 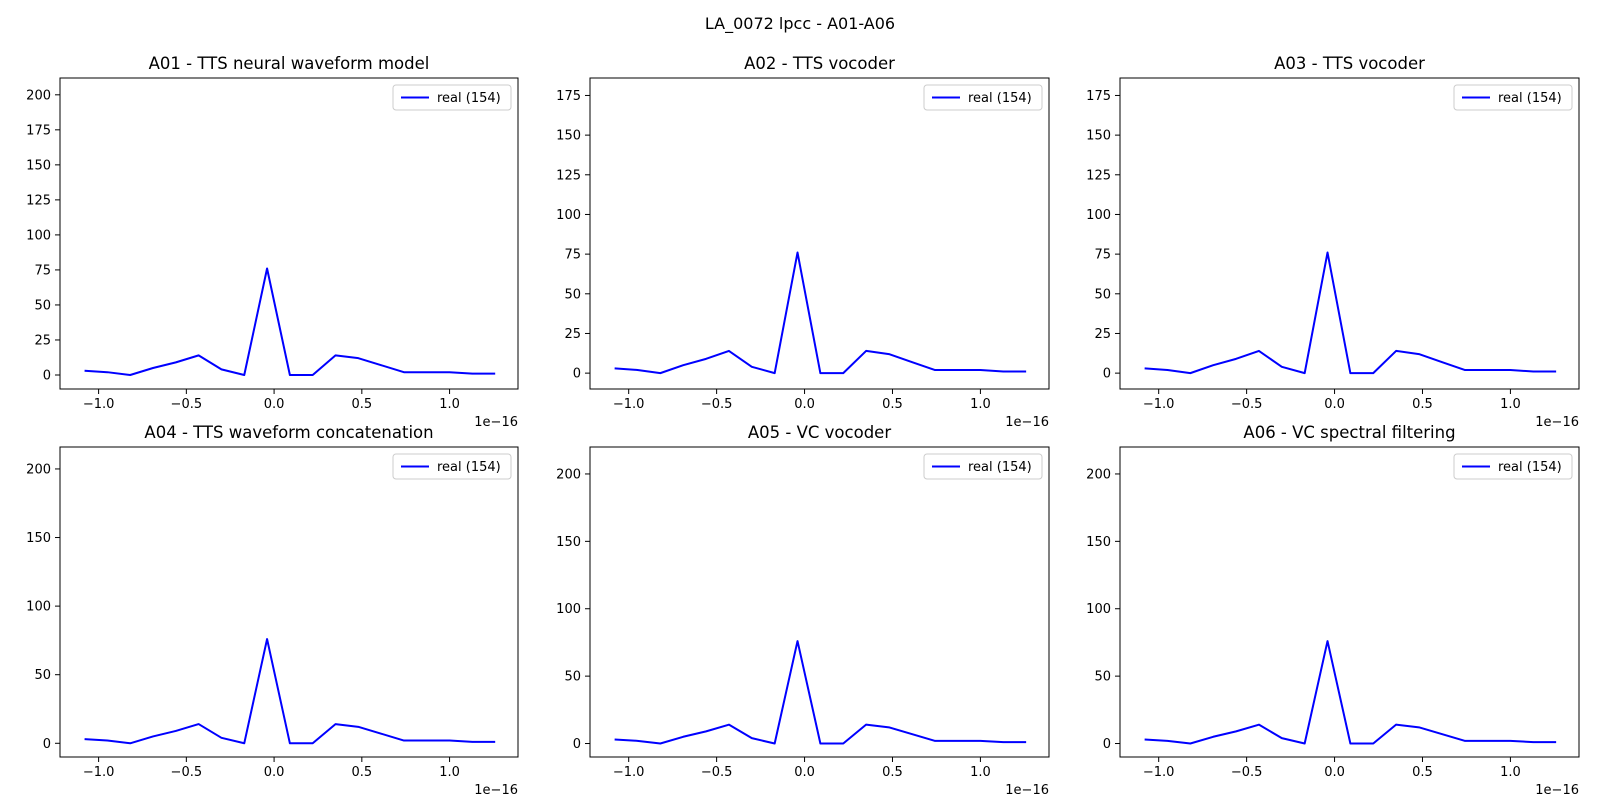 What do you see at coordinates (1349, 63) in the screenshot?
I see `subplot-title: A03 - TTS vocoder` at bounding box center [1349, 63].